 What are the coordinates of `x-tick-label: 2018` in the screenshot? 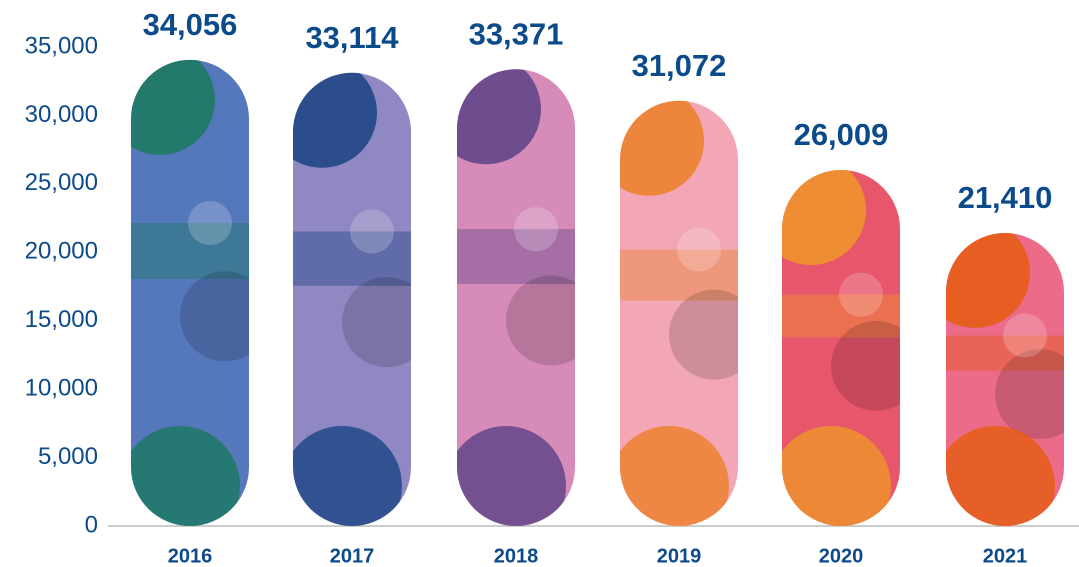 It's located at (516, 556).